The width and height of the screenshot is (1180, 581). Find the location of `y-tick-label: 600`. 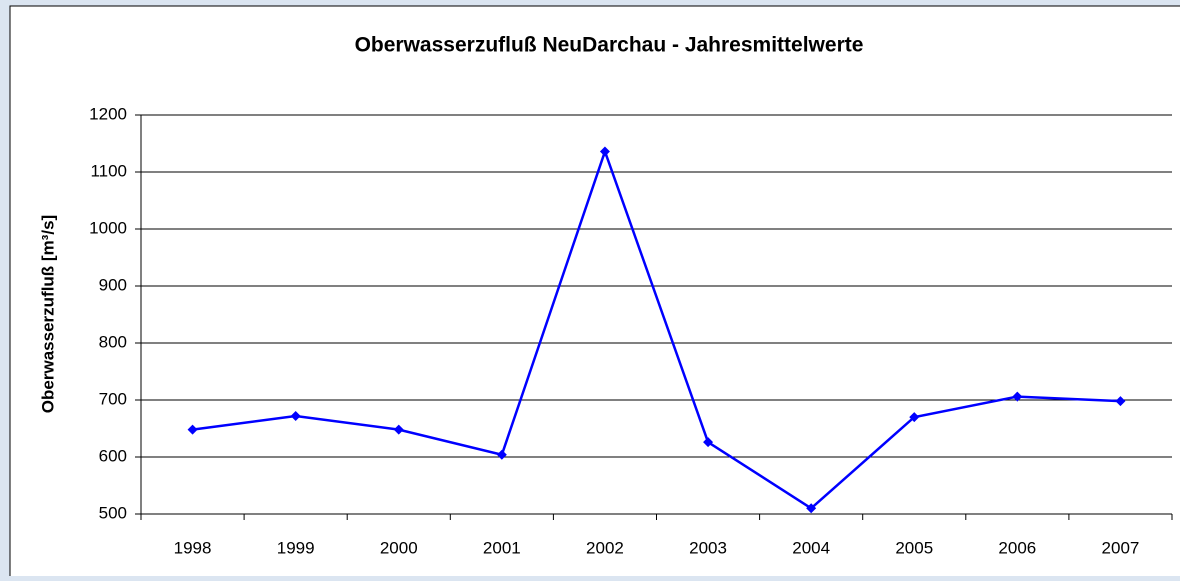

y-tick-label: 600 is located at coordinates (113, 455).